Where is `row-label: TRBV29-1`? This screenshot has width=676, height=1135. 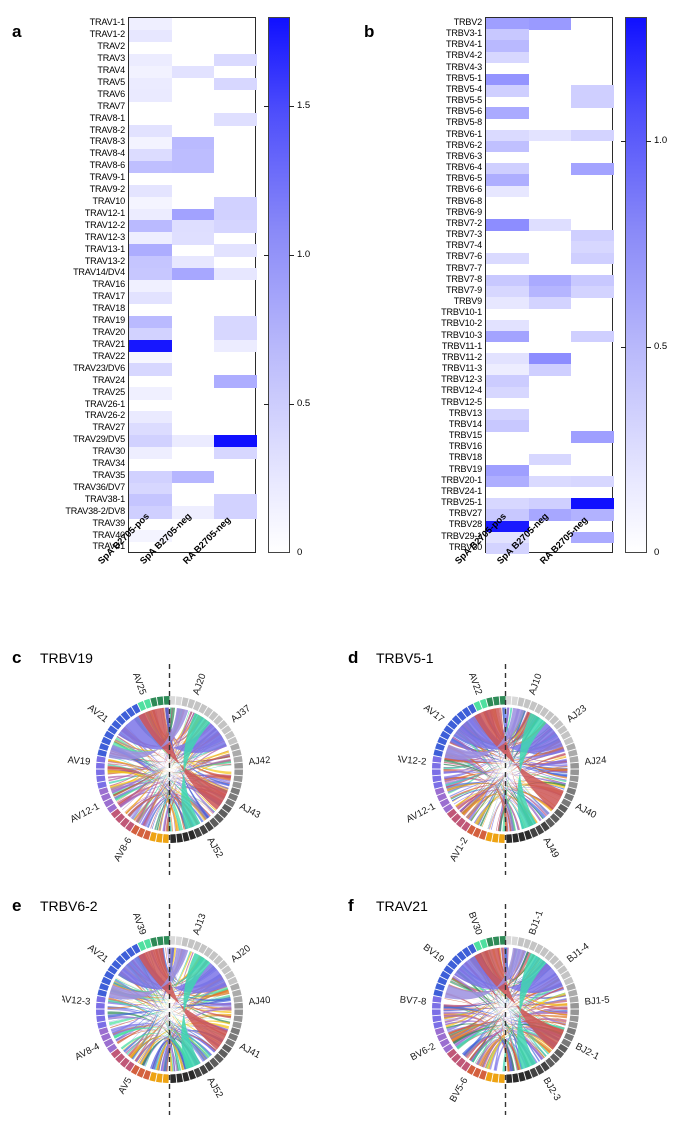 row-label: TRBV29-1 is located at coordinates (461, 535).